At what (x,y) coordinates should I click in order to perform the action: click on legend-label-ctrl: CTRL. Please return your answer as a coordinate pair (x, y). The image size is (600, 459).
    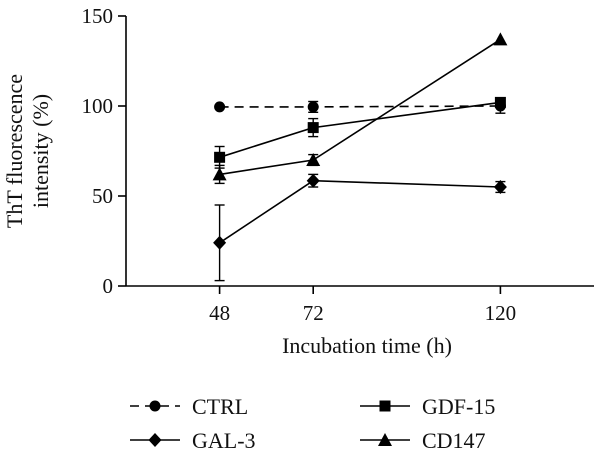
    Looking at the image, I should click on (220, 406).